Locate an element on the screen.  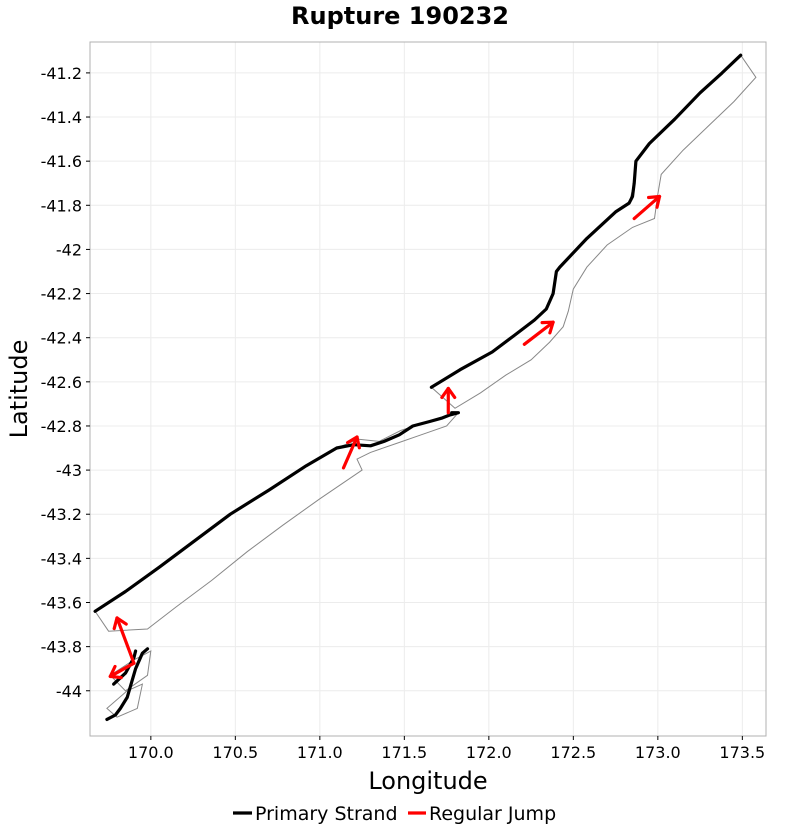
y-tick-label: -43.2 is located at coordinates (61, 514).